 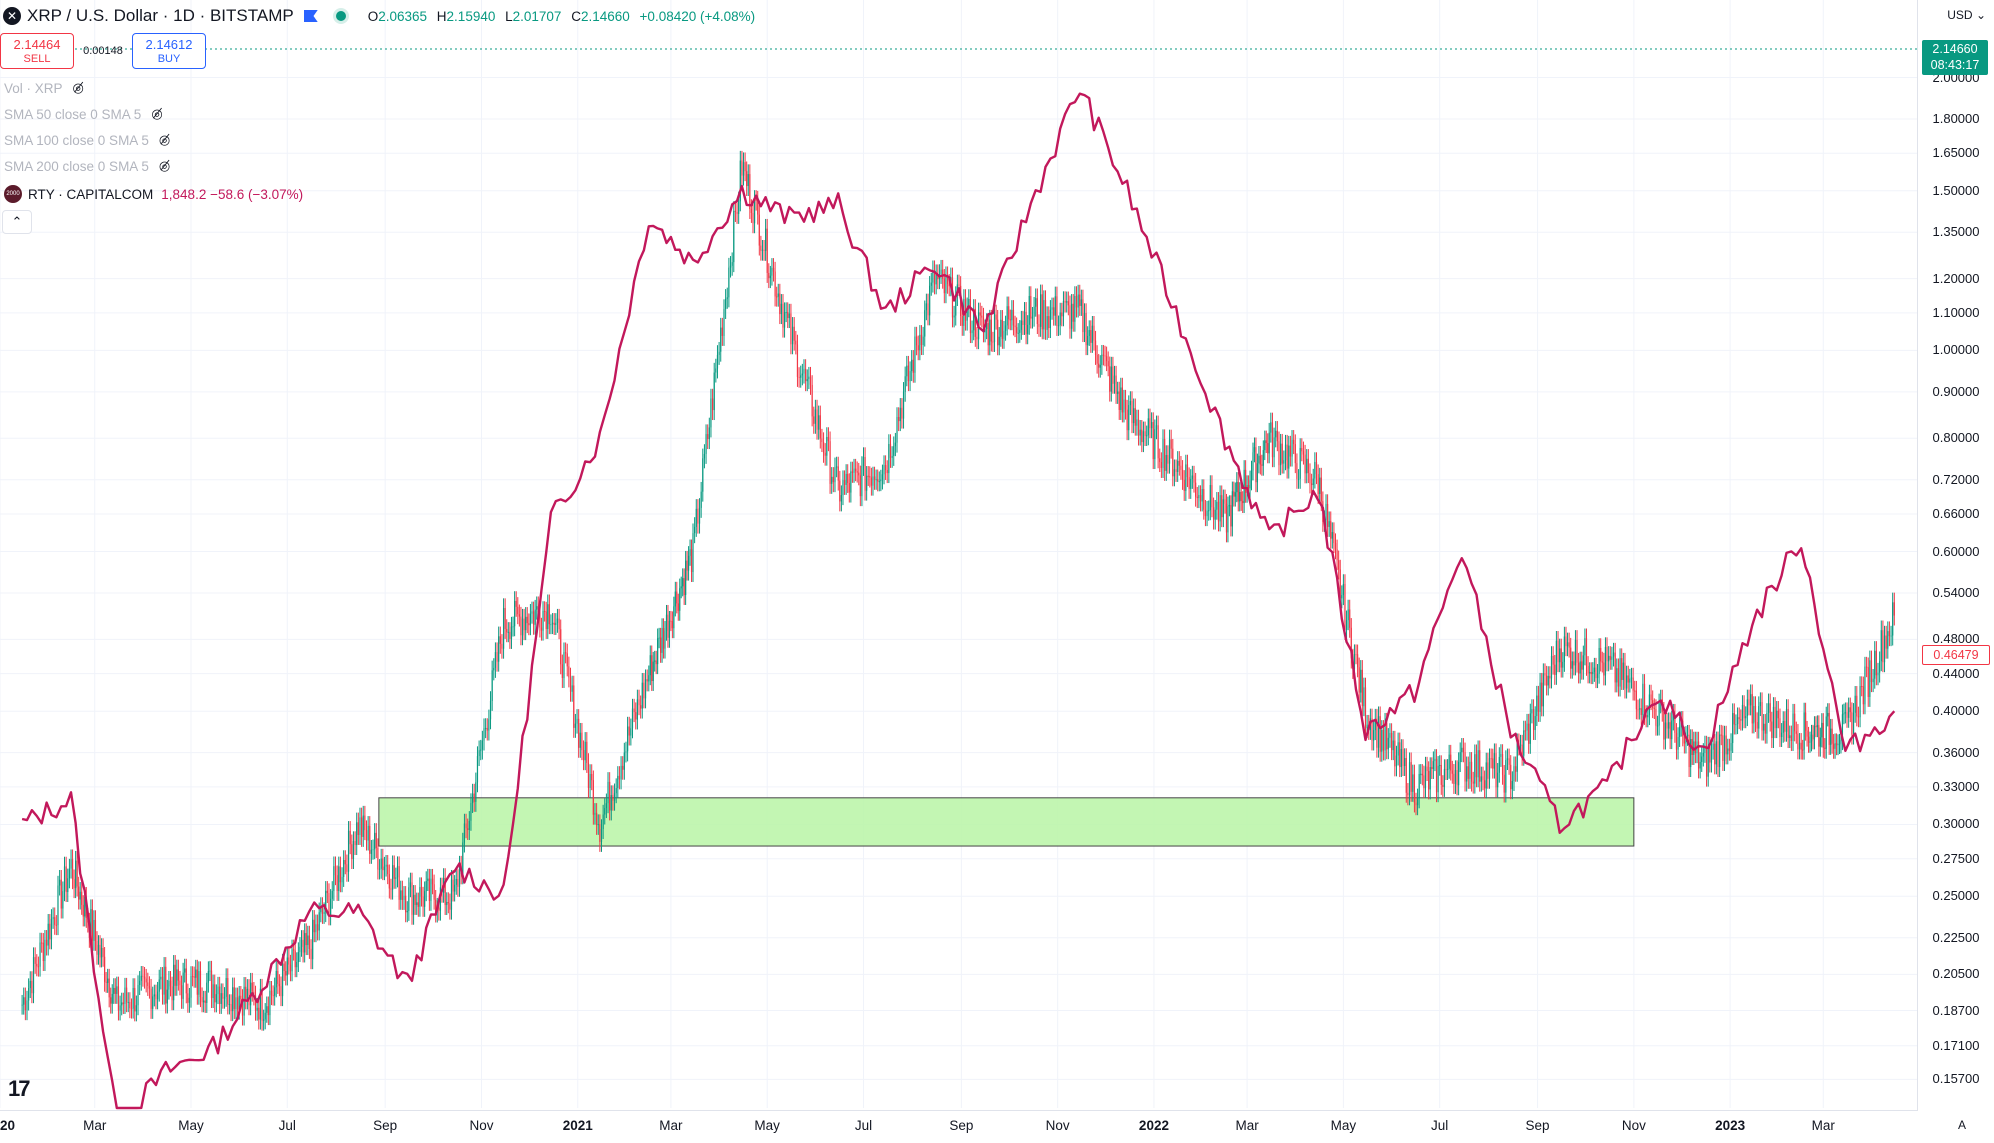 What do you see at coordinates (1956, 639) in the screenshot?
I see `price-tick-label: 0.48000` at bounding box center [1956, 639].